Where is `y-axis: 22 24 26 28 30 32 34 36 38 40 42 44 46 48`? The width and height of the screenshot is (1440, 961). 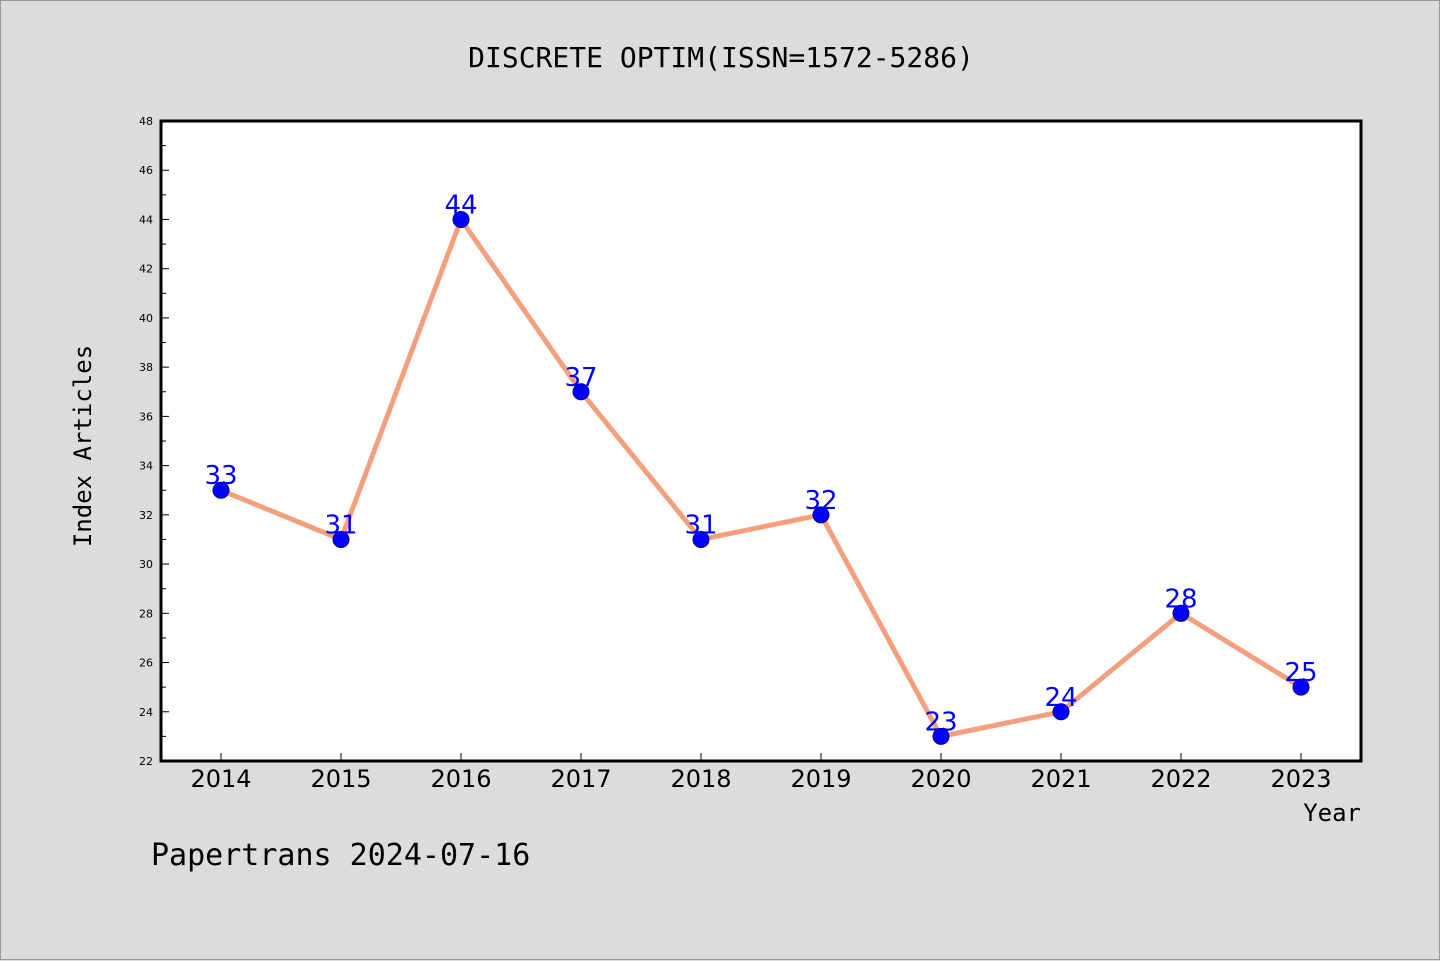 y-axis: 22 24 26 28 30 32 34 36 38 40 42 44 46 48 is located at coordinates (154, 441).